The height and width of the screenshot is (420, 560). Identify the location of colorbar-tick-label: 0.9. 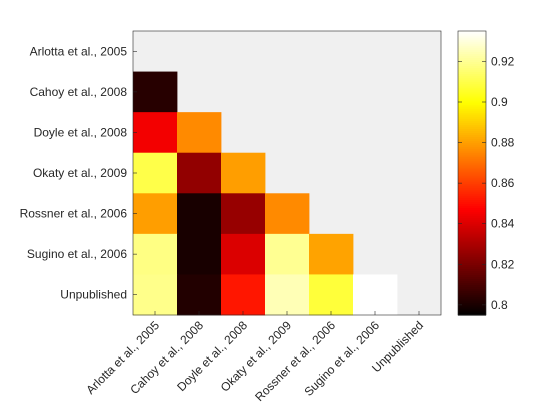
(499, 102).